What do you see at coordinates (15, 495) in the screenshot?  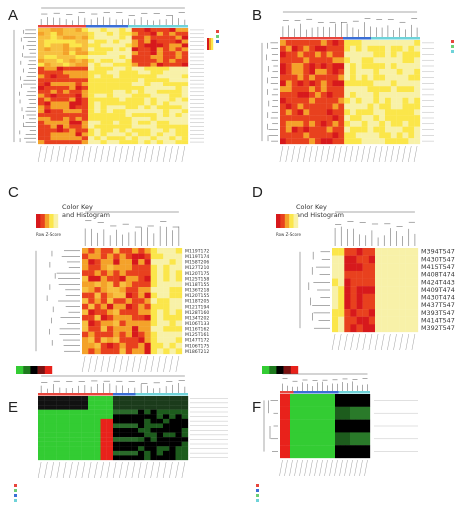 I see `panel-e-legend-swatch` at bounding box center [15, 495].